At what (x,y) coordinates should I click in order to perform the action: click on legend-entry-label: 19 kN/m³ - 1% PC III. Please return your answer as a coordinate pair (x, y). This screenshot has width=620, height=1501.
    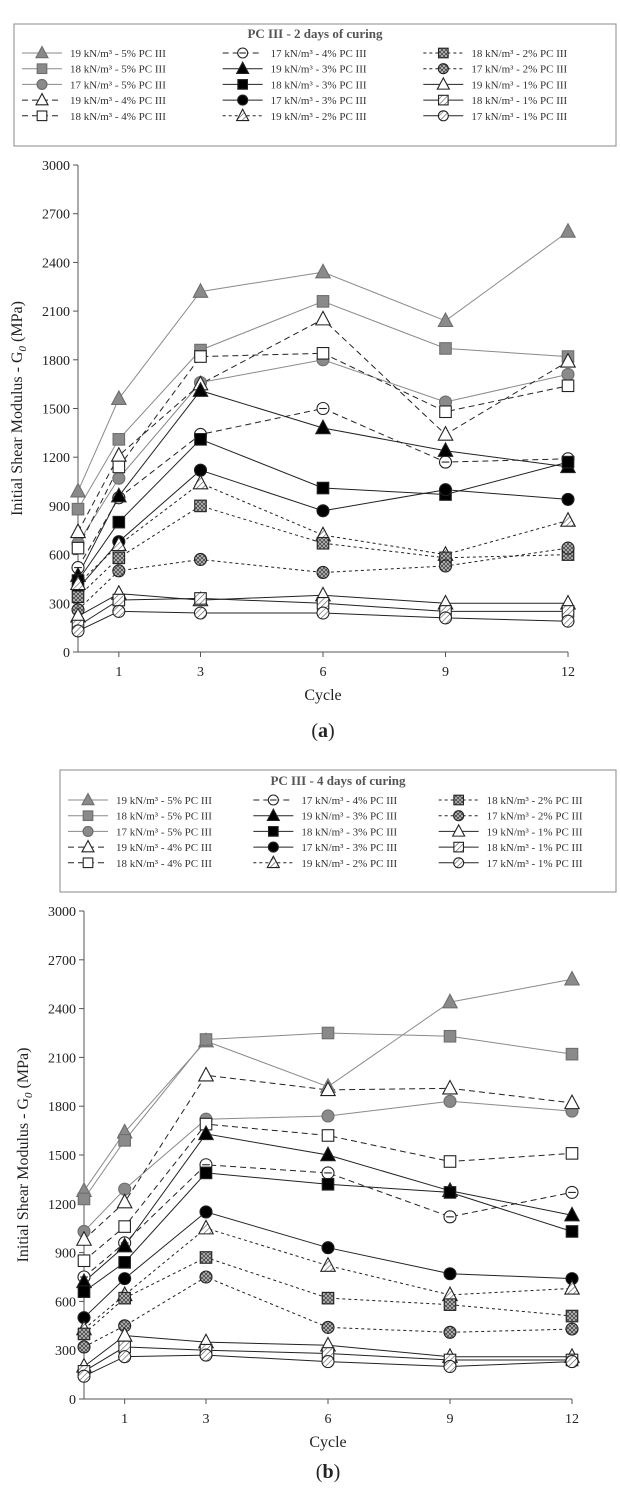
    Looking at the image, I should click on (519, 85).